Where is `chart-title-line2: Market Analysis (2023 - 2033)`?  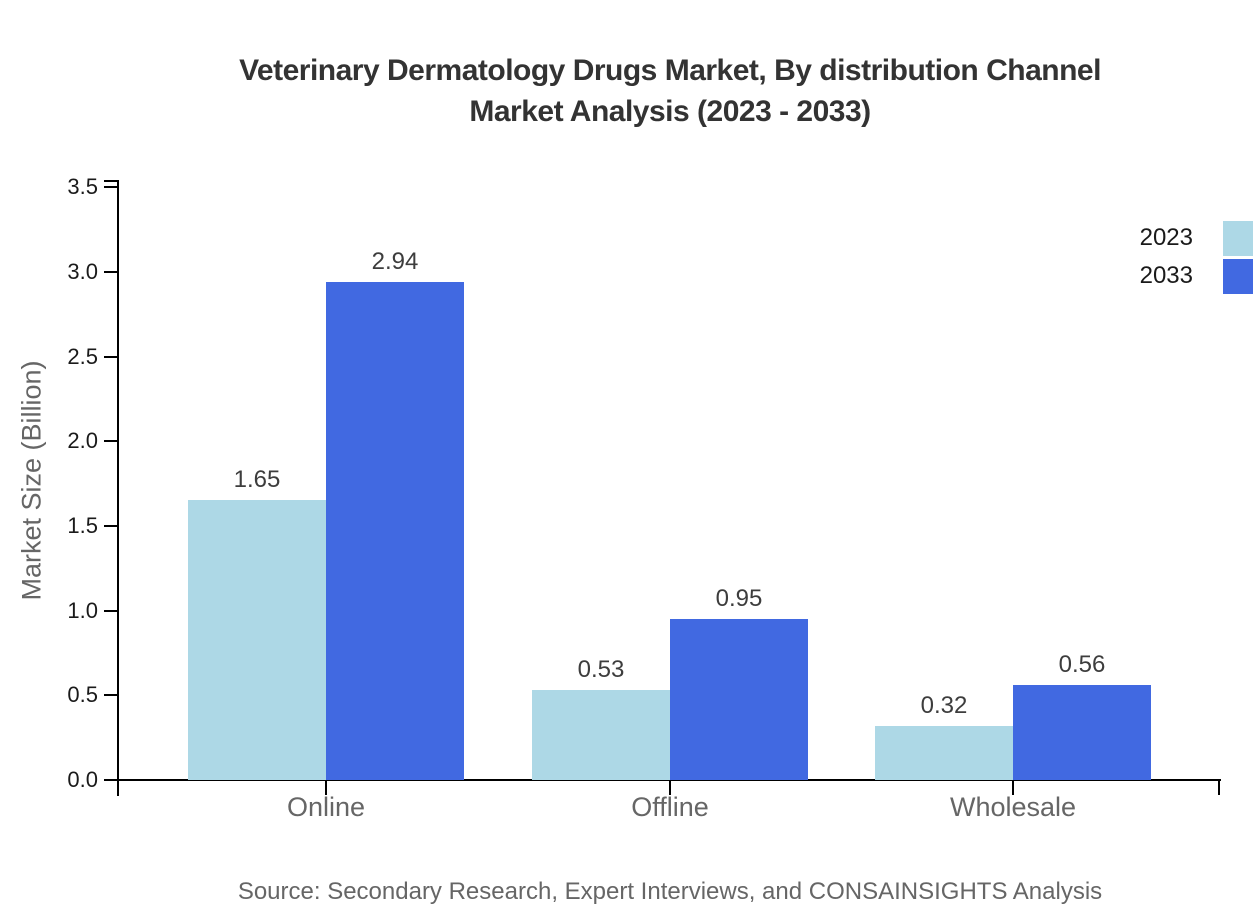
chart-title-line2: Market Analysis (2023 - 2033) is located at coordinates (670, 111).